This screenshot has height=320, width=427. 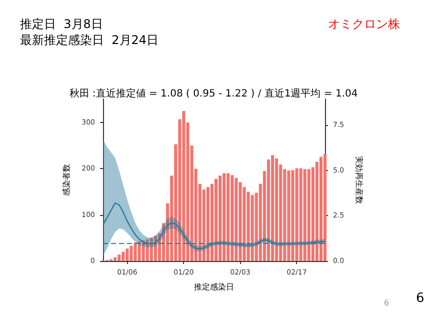 What do you see at coordinates (214, 287) in the screenshot?
I see `x-axis-title: 推定感染日` at bounding box center [214, 287].